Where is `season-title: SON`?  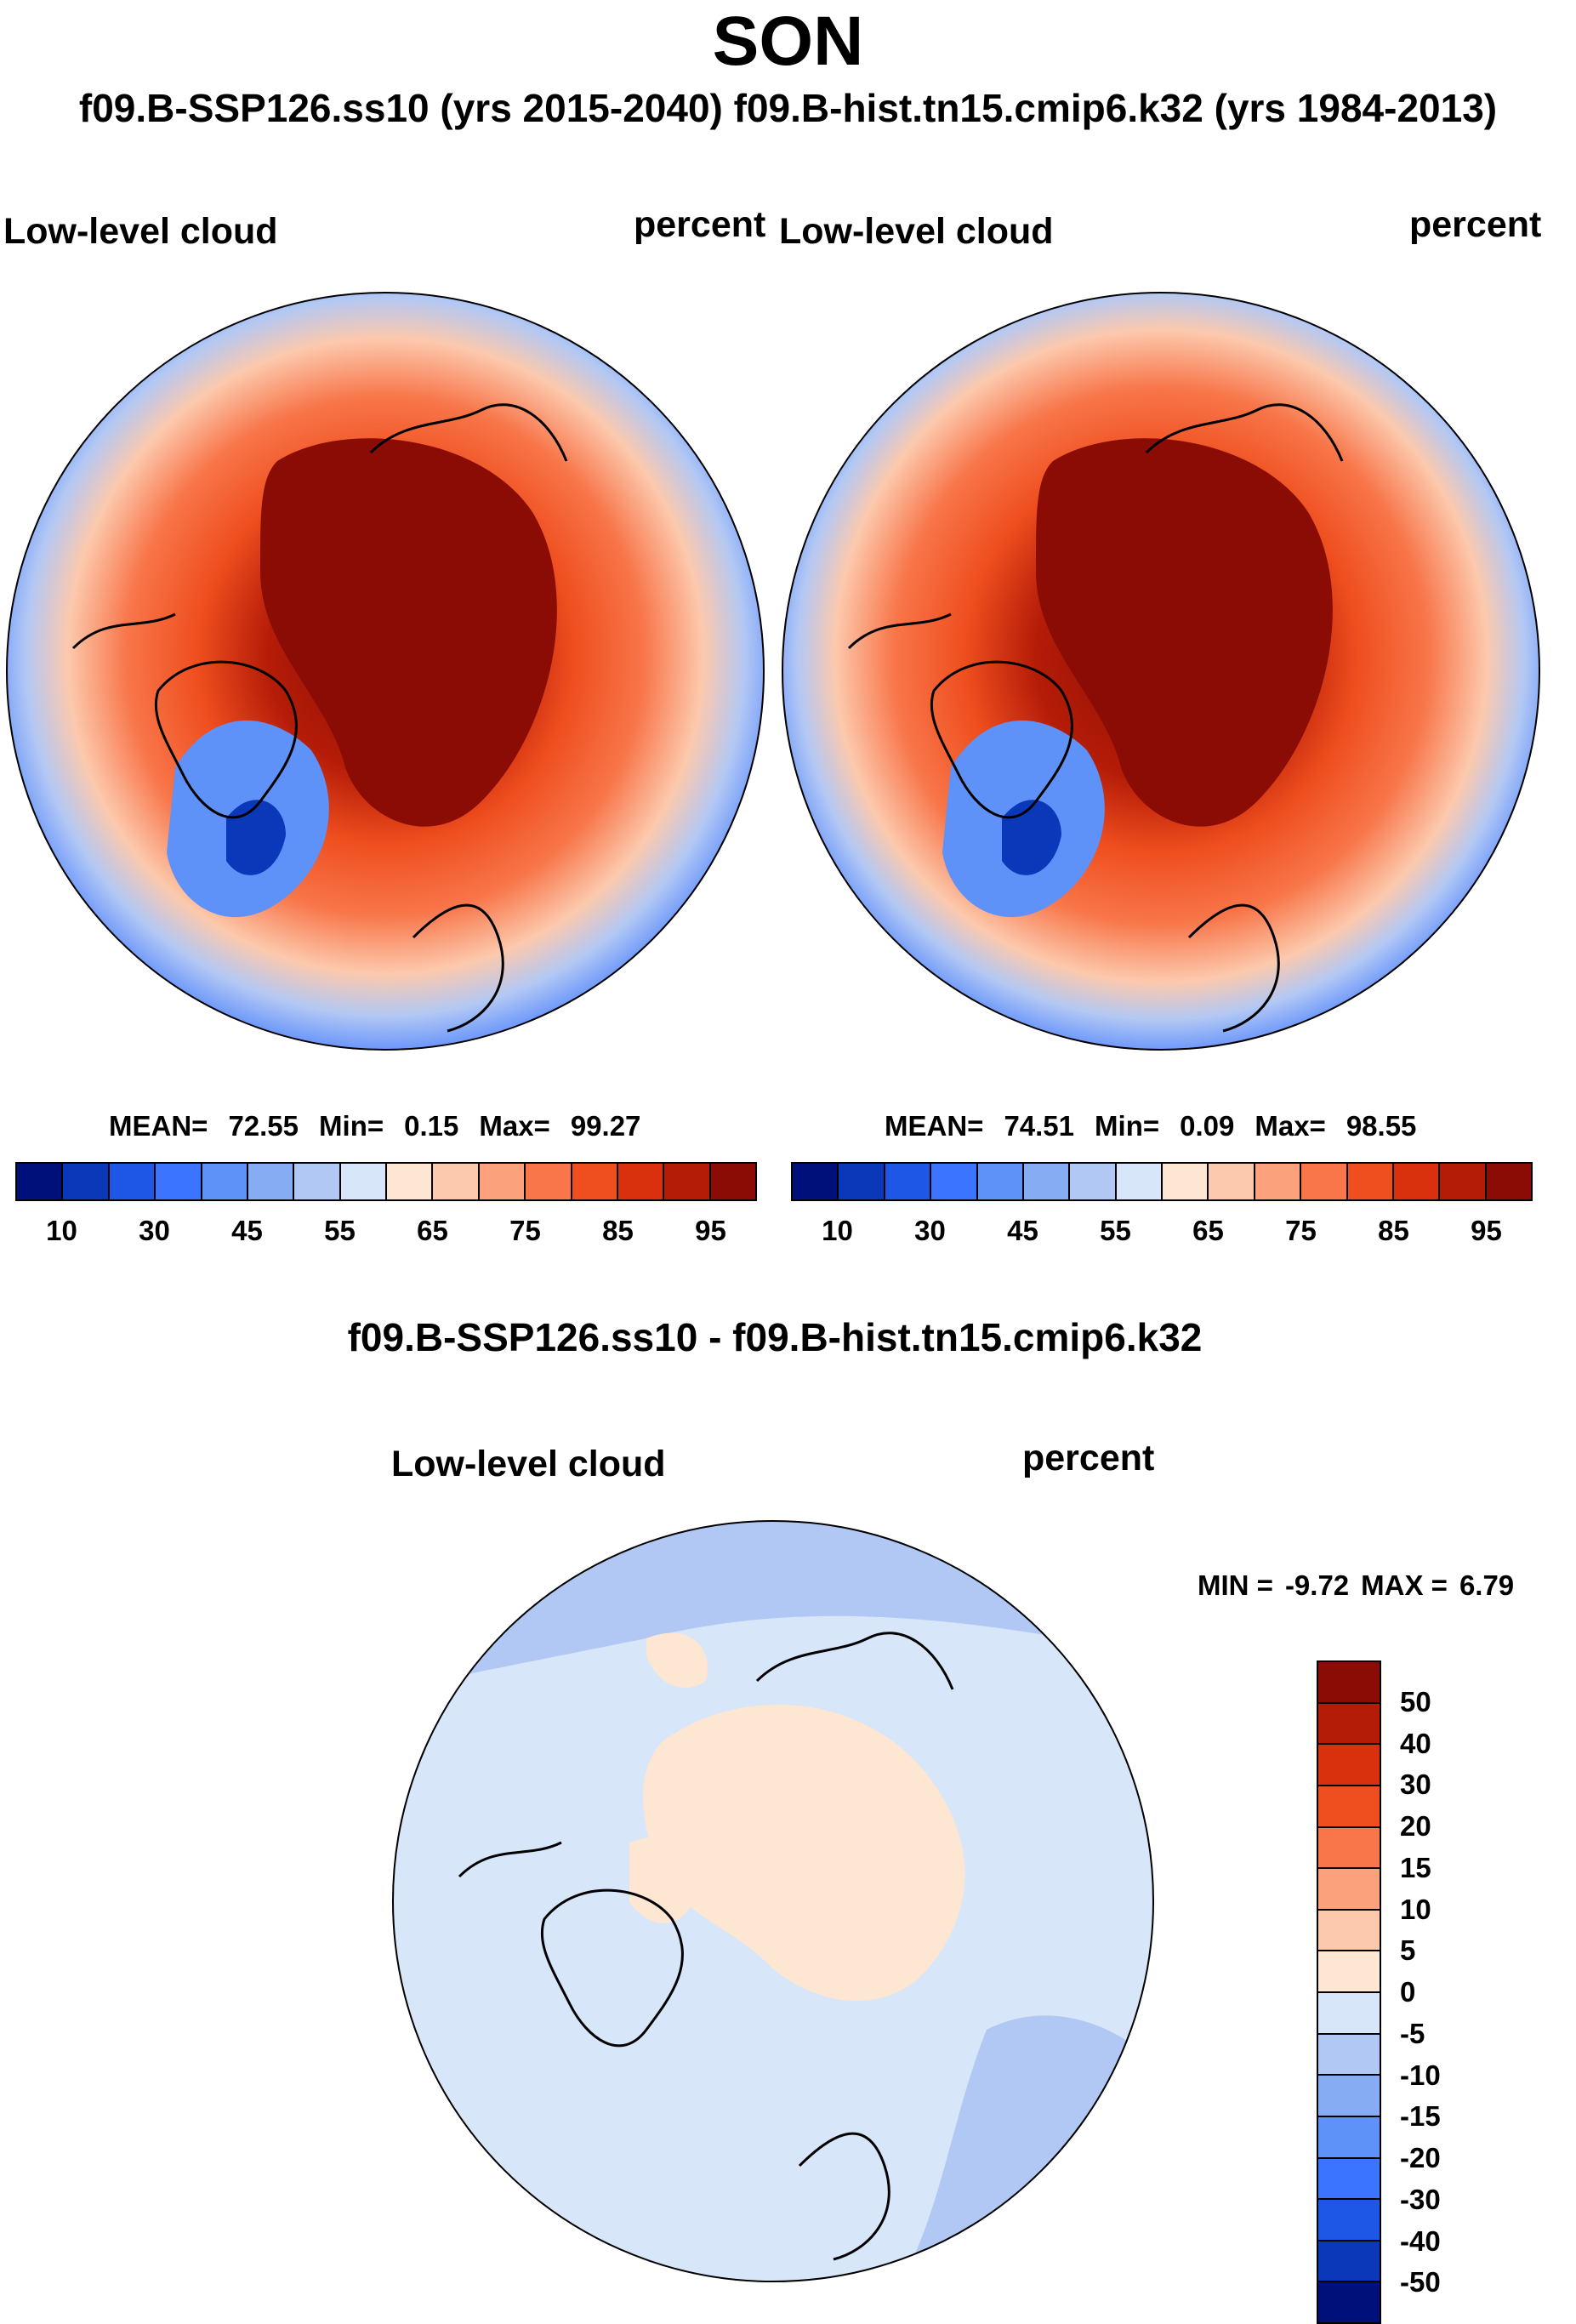 season-title: SON is located at coordinates (788, 41).